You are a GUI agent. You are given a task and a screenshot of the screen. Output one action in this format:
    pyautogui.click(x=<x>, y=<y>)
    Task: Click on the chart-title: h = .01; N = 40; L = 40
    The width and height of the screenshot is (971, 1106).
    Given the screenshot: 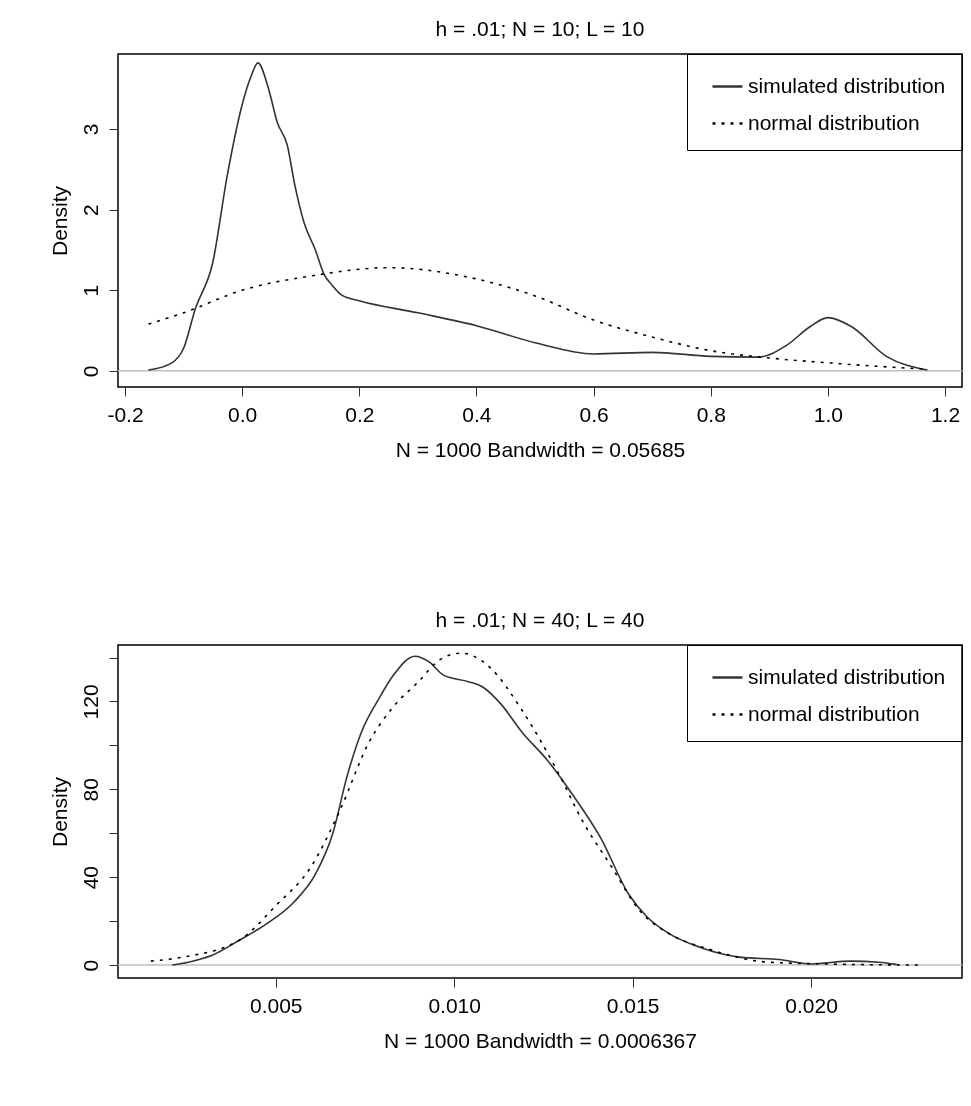 What is the action you would take?
    pyautogui.click(x=540, y=619)
    